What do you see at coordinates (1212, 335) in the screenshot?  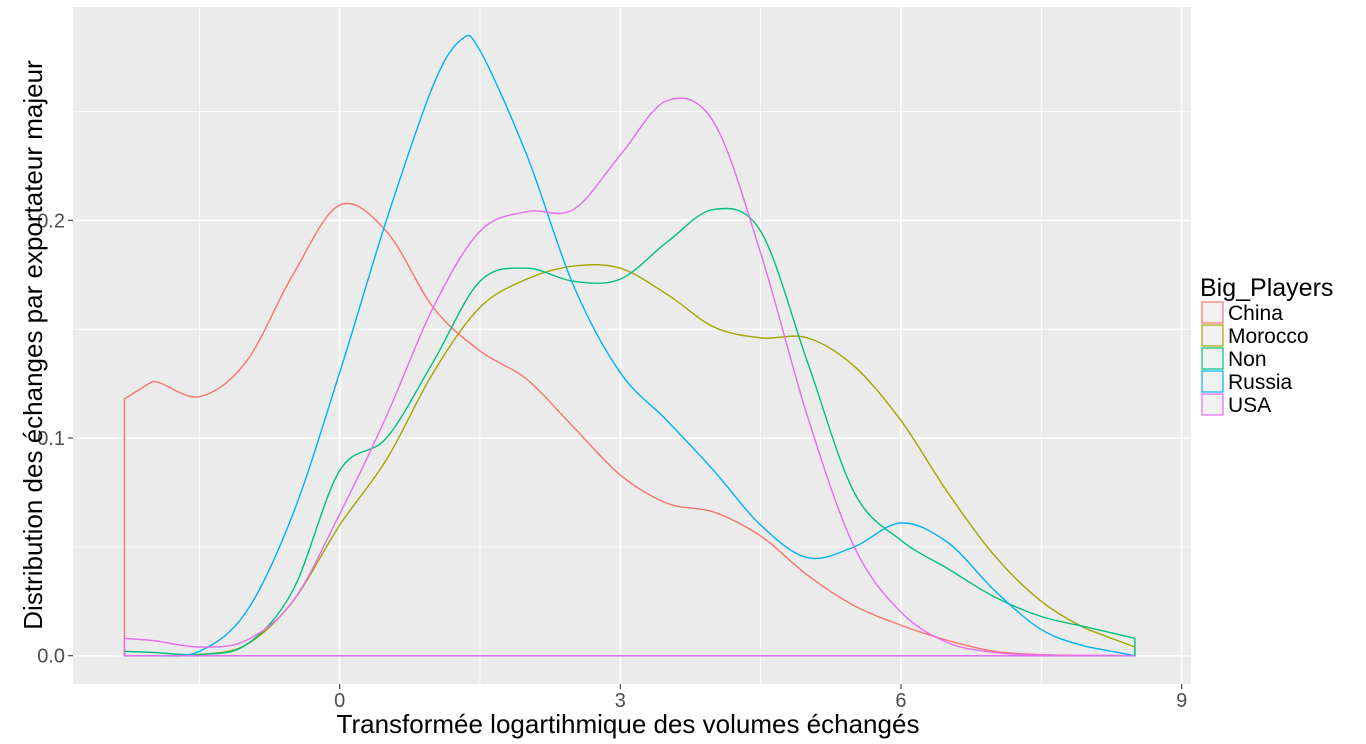 I see `legend-key-morocco` at bounding box center [1212, 335].